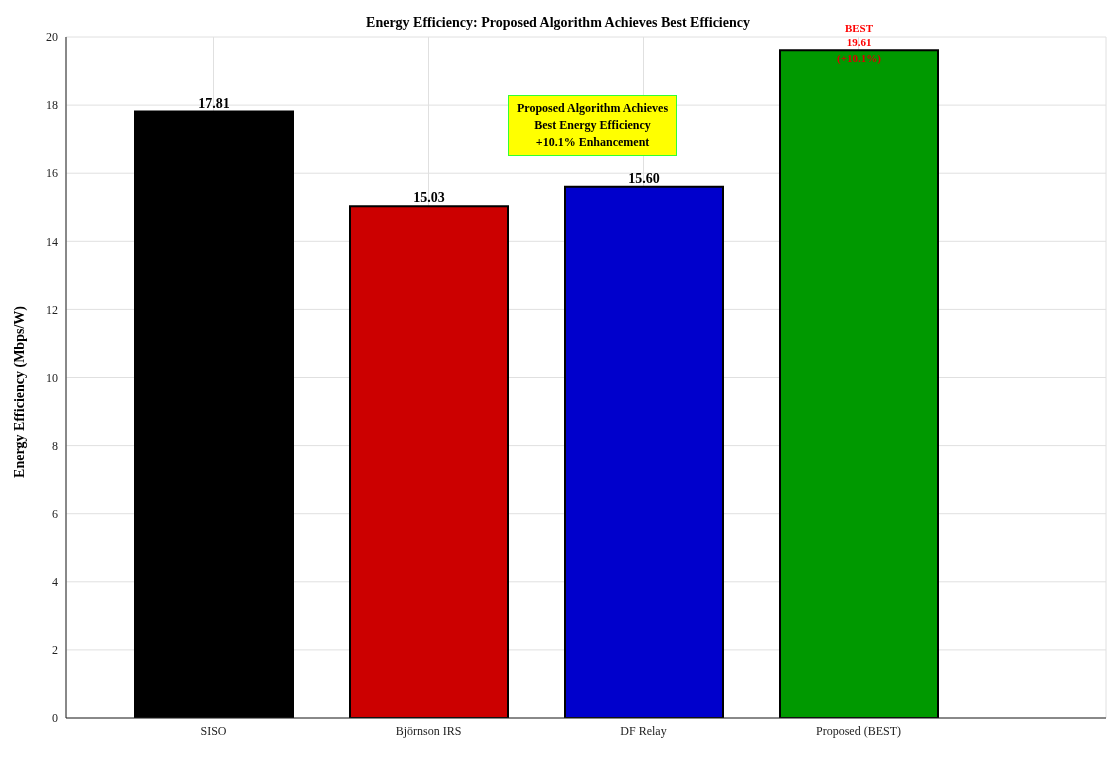 Image resolution: width=1116 pixels, height=765 pixels. What do you see at coordinates (55, 445) in the screenshot?
I see `y-tick-label: 8` at bounding box center [55, 445].